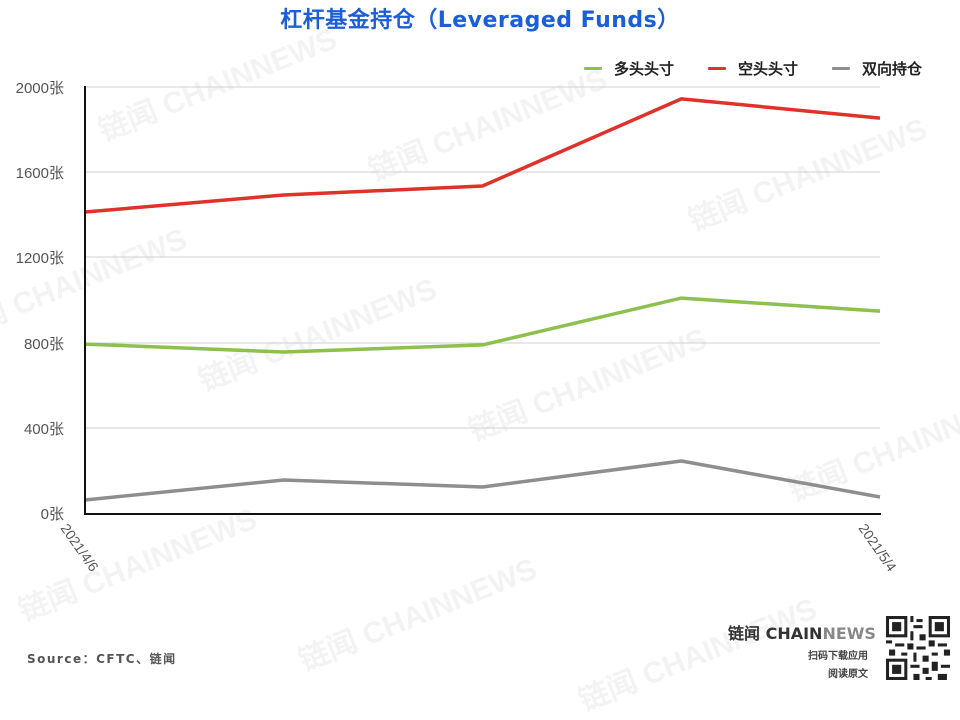  What do you see at coordinates (878, 548) in the screenshot?
I see `x-tick-end: 2021/5/4` at bounding box center [878, 548].